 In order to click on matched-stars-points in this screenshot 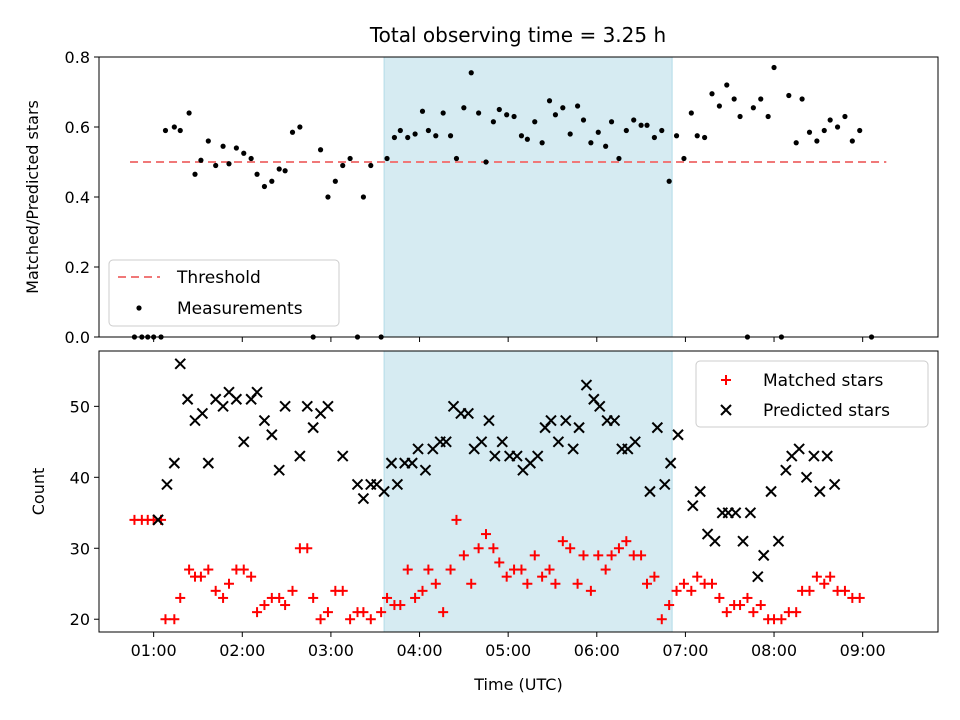, I will do `click(497, 569)`.